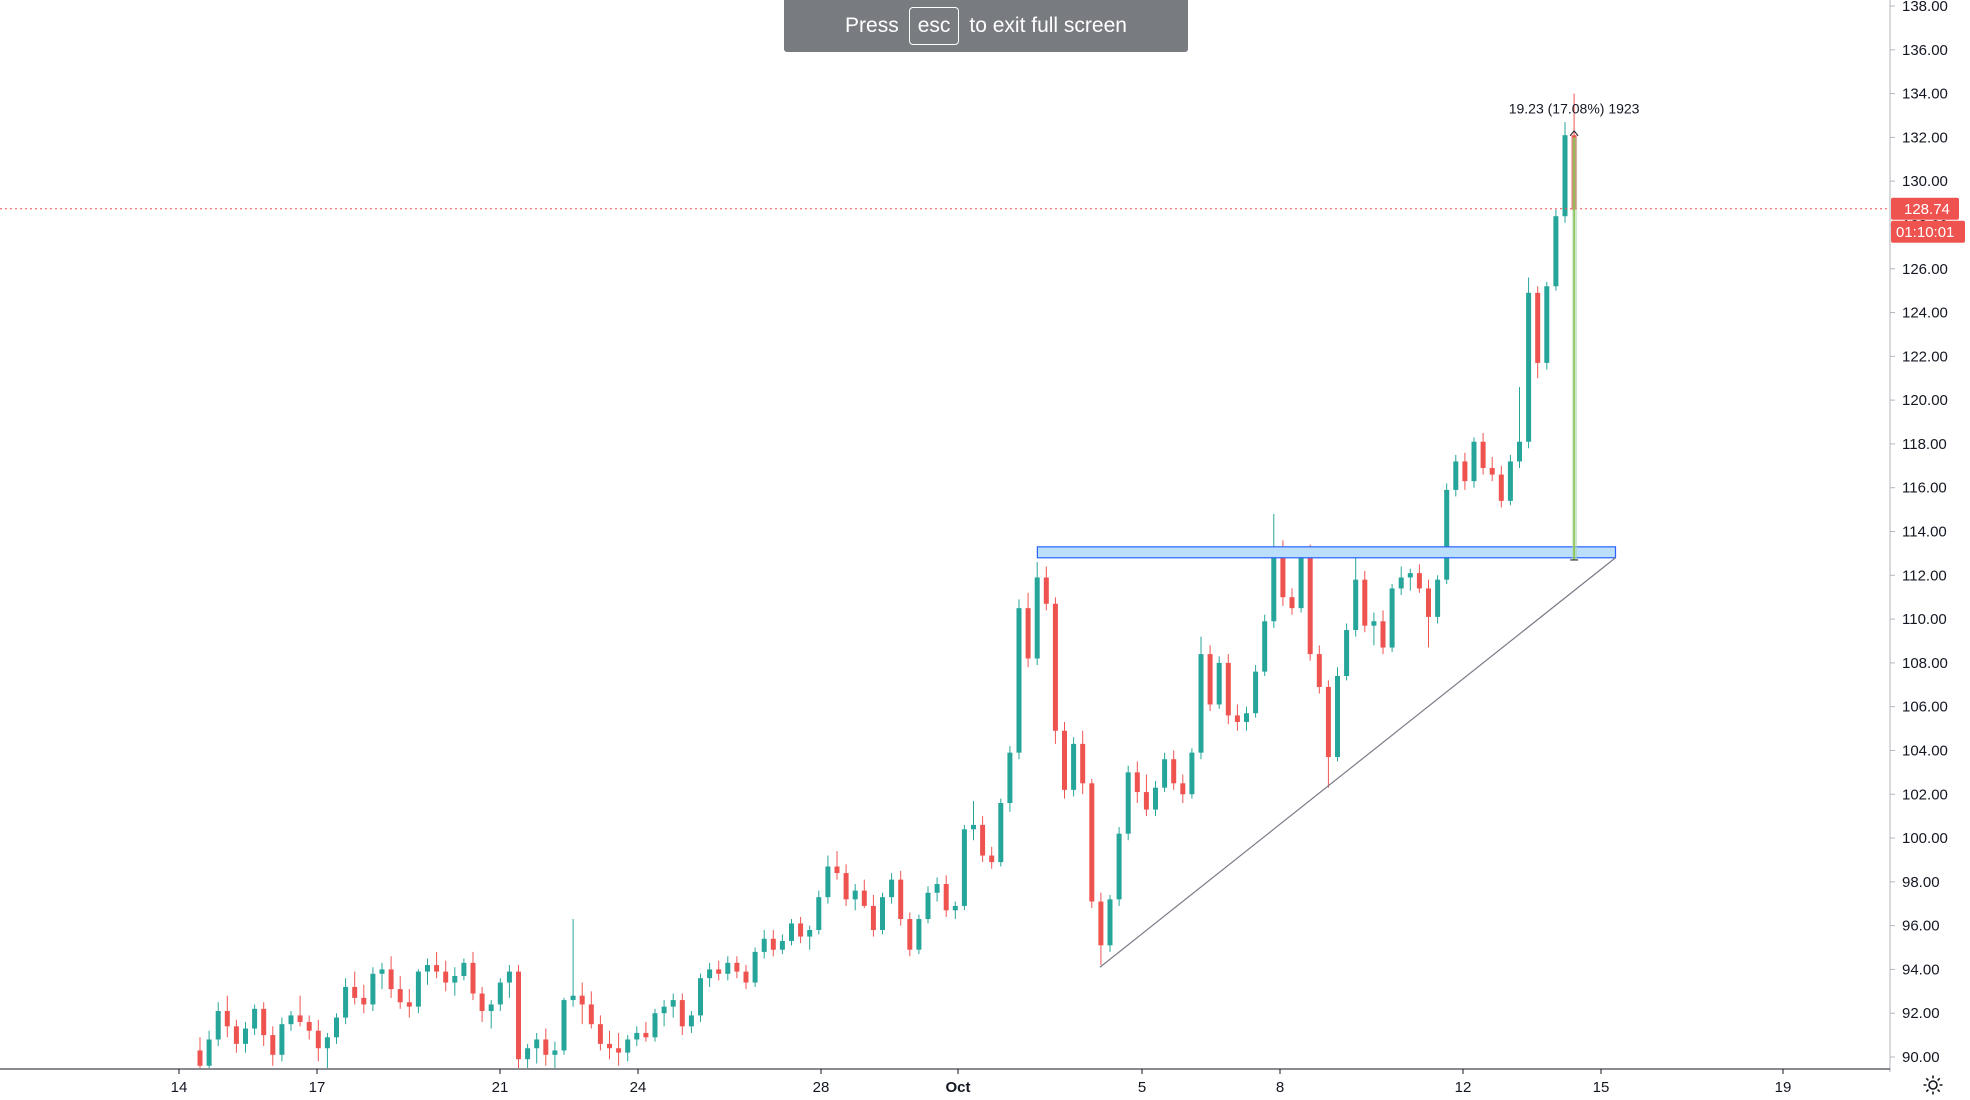 Image resolution: width=1970 pixels, height=1100 pixels. What do you see at coordinates (1142, 1087) in the screenshot?
I see `x-tick-label: 5` at bounding box center [1142, 1087].